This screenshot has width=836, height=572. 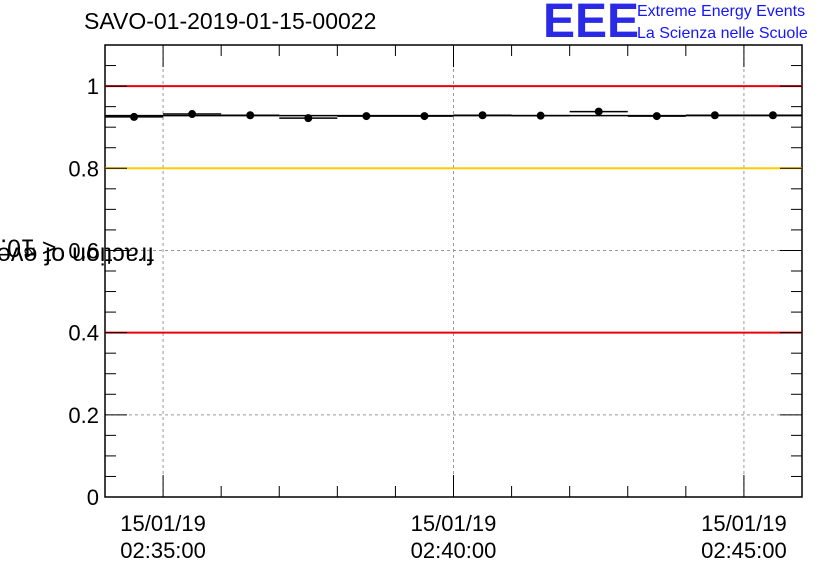 I want to click on y-tick-label: 0, so click(x=93, y=497).